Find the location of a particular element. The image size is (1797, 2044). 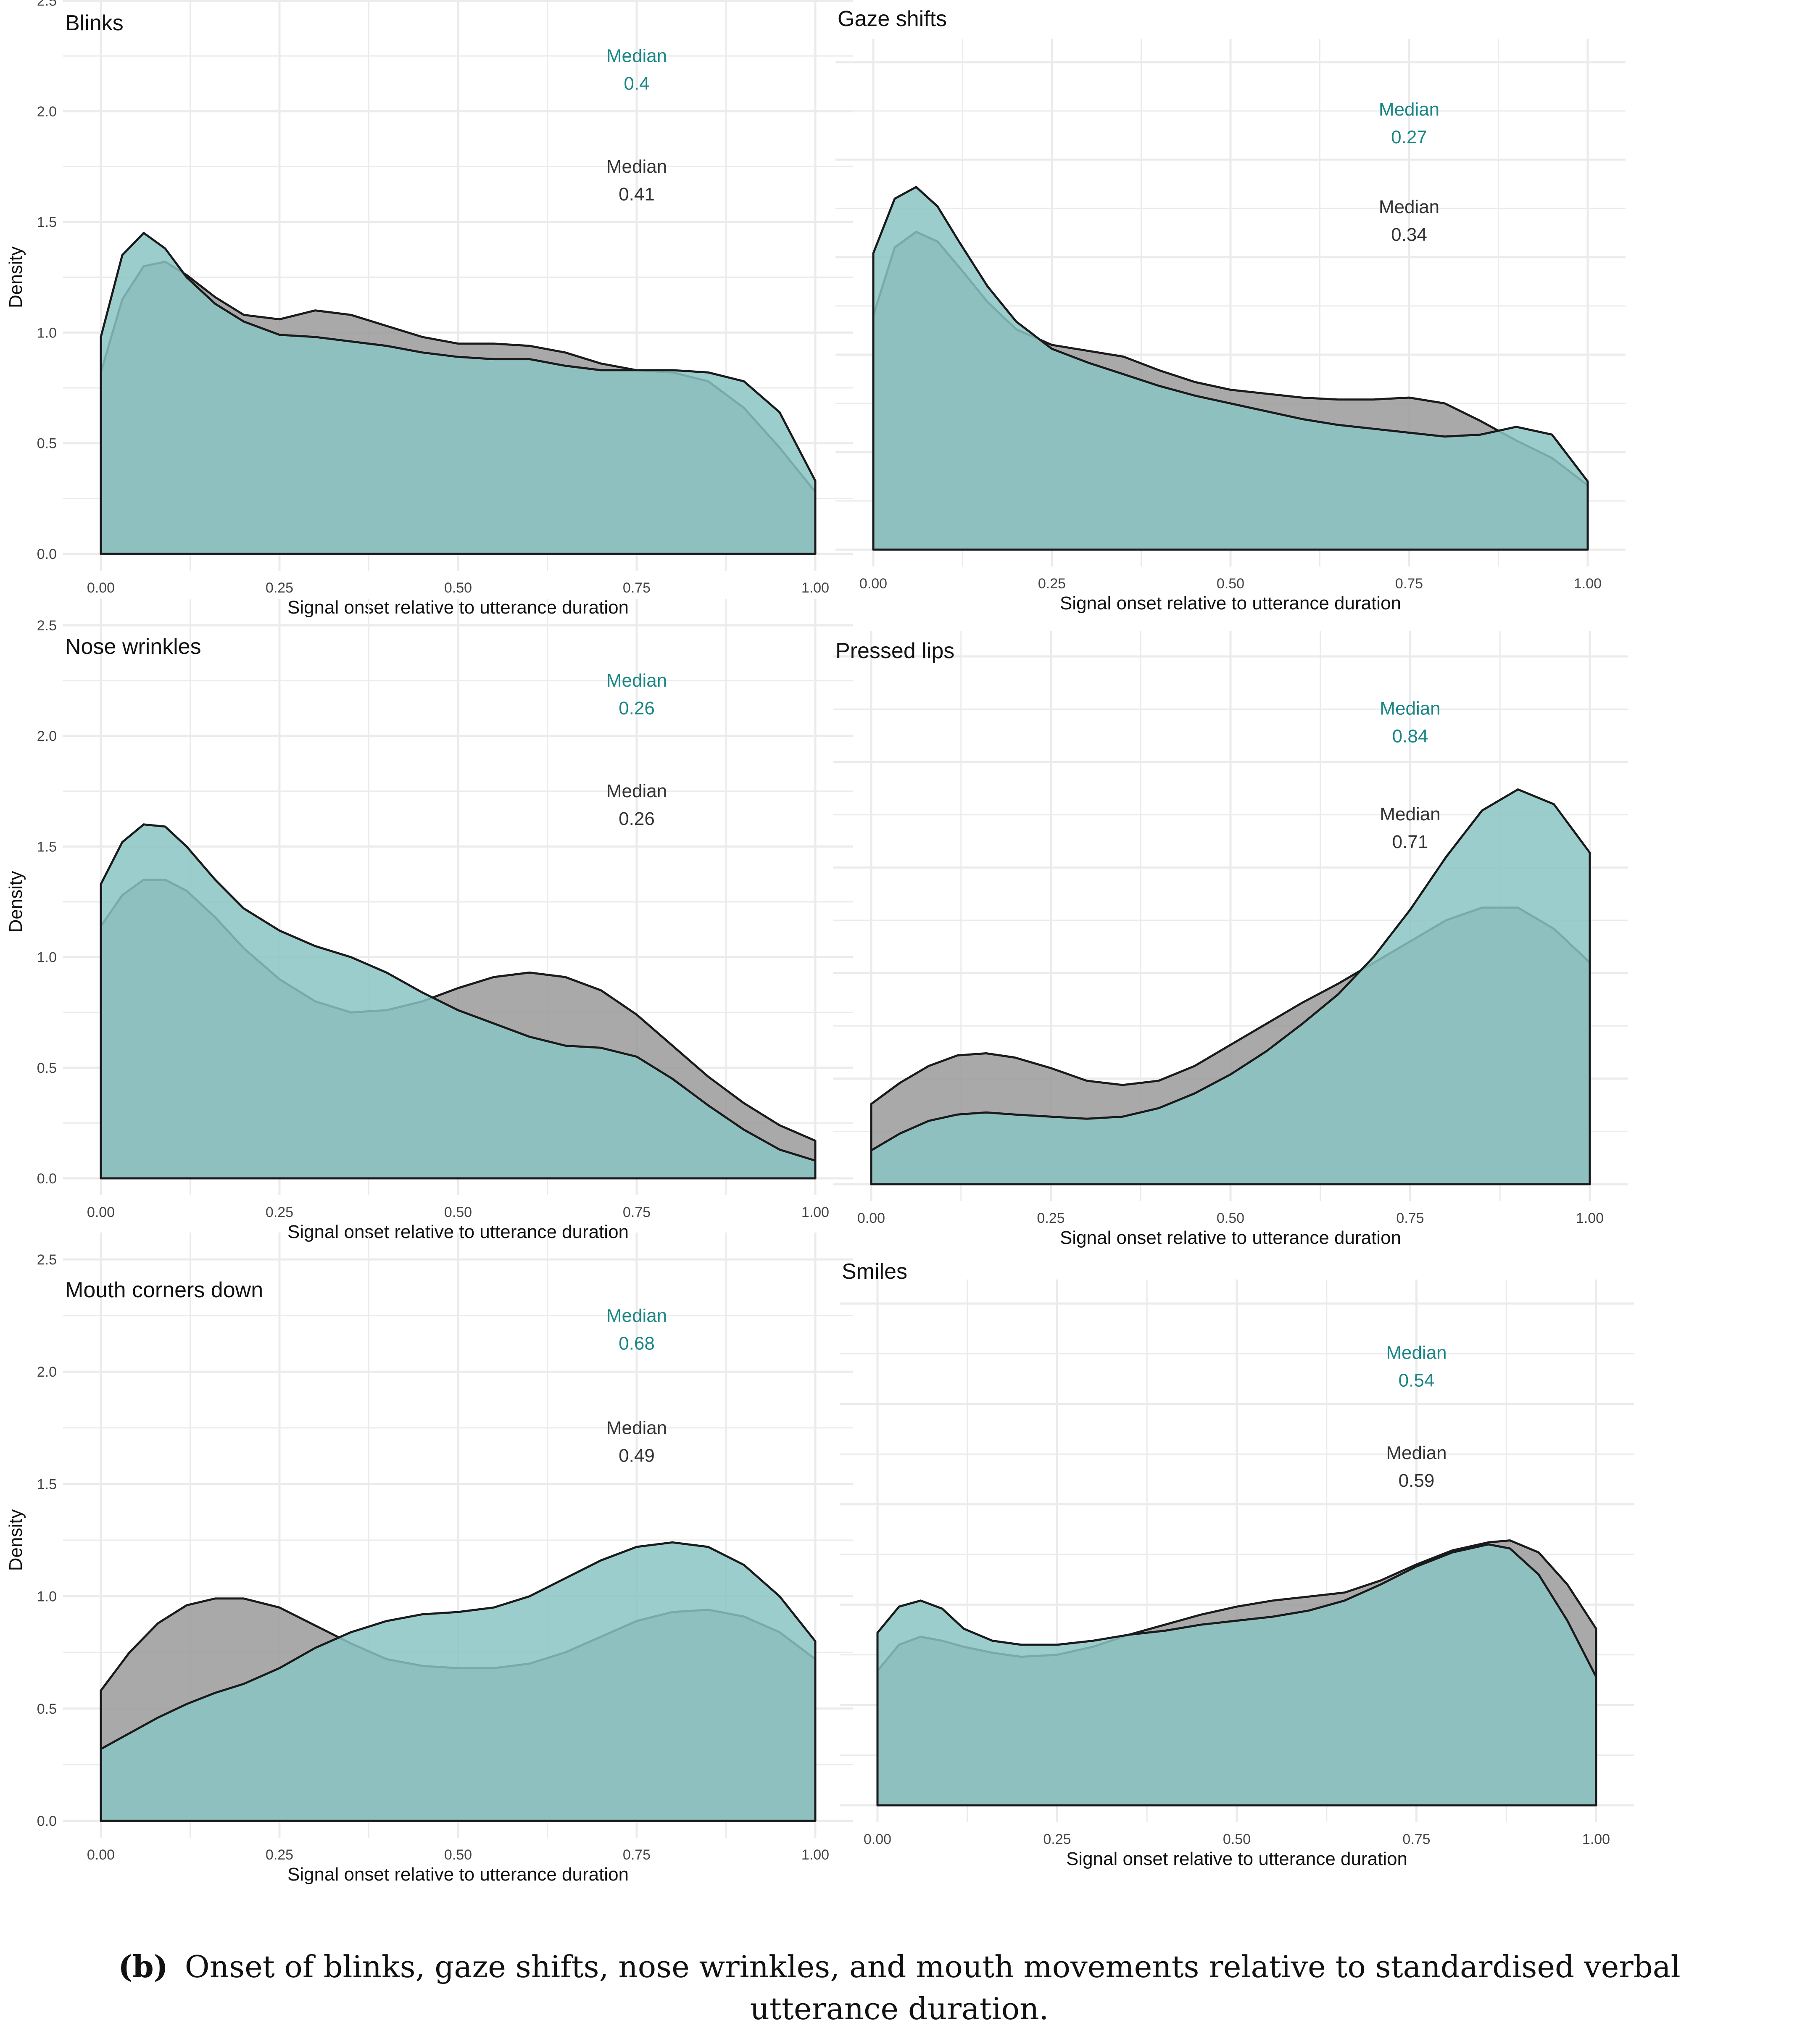

median-value-grey: 0.26 is located at coordinates (637, 819).